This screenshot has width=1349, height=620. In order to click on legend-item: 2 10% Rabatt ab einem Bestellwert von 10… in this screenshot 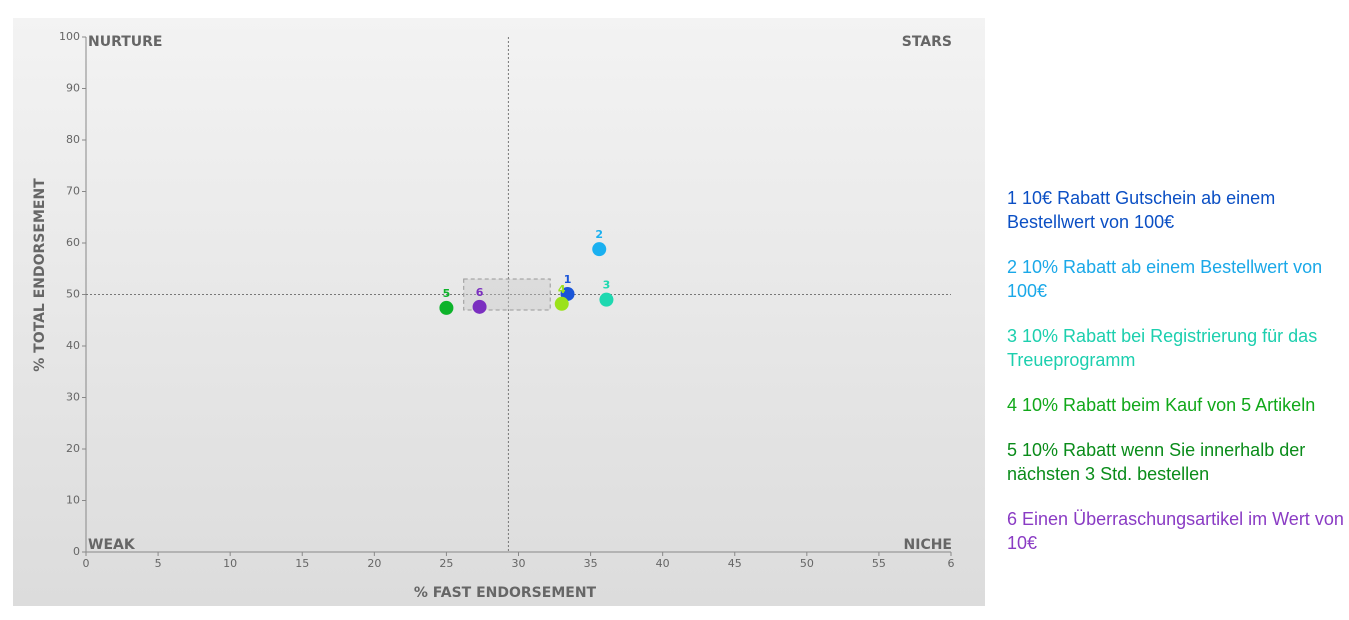, I will do `click(1177, 279)`.